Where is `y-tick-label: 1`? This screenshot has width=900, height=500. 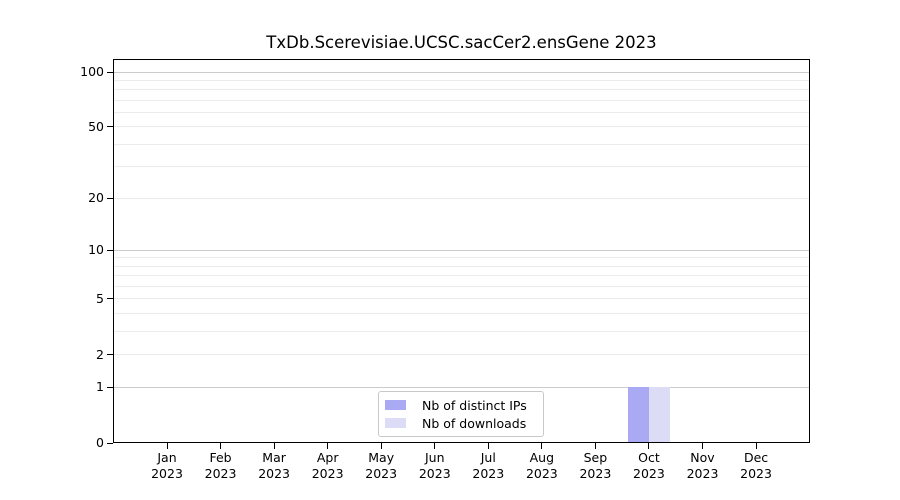 y-tick-label: 1 is located at coordinates (100, 387).